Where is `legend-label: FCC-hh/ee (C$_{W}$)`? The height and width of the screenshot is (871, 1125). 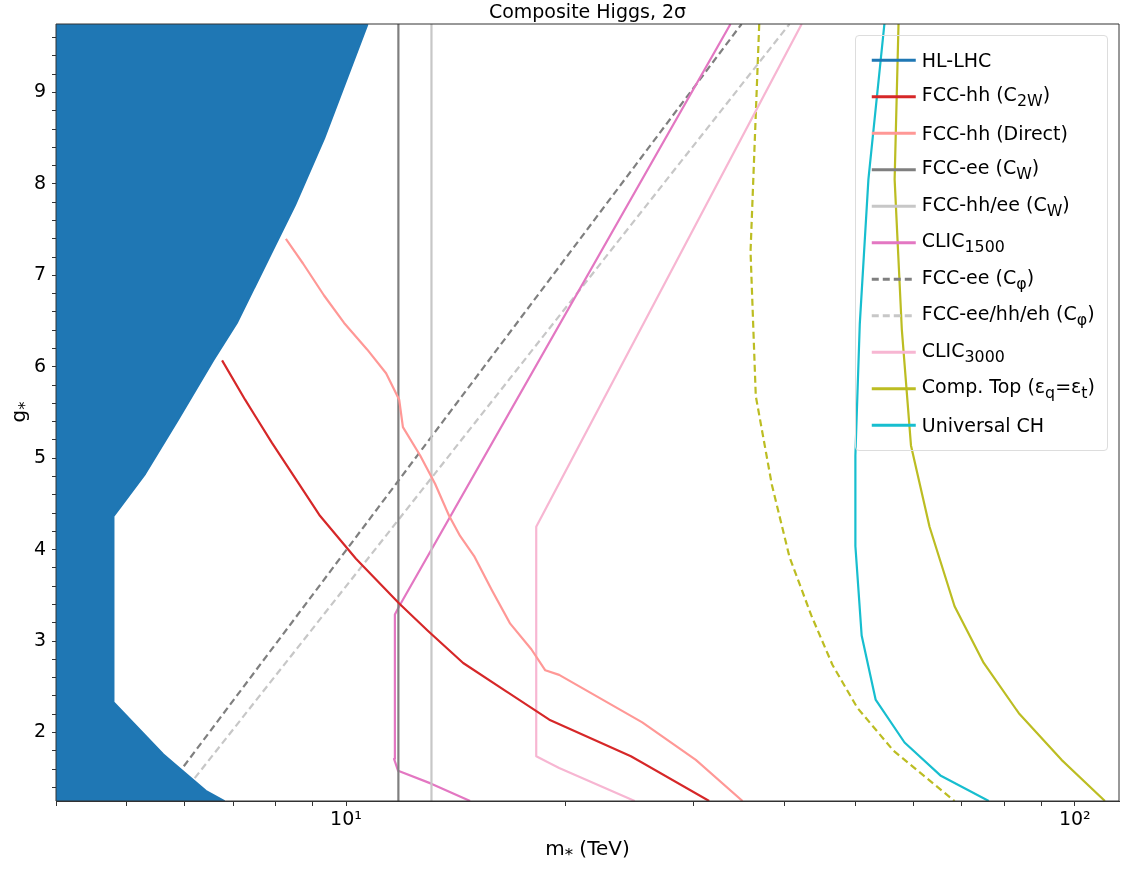
legend-label: FCC-hh/ee (C$_{W}$) is located at coordinates (995, 206).